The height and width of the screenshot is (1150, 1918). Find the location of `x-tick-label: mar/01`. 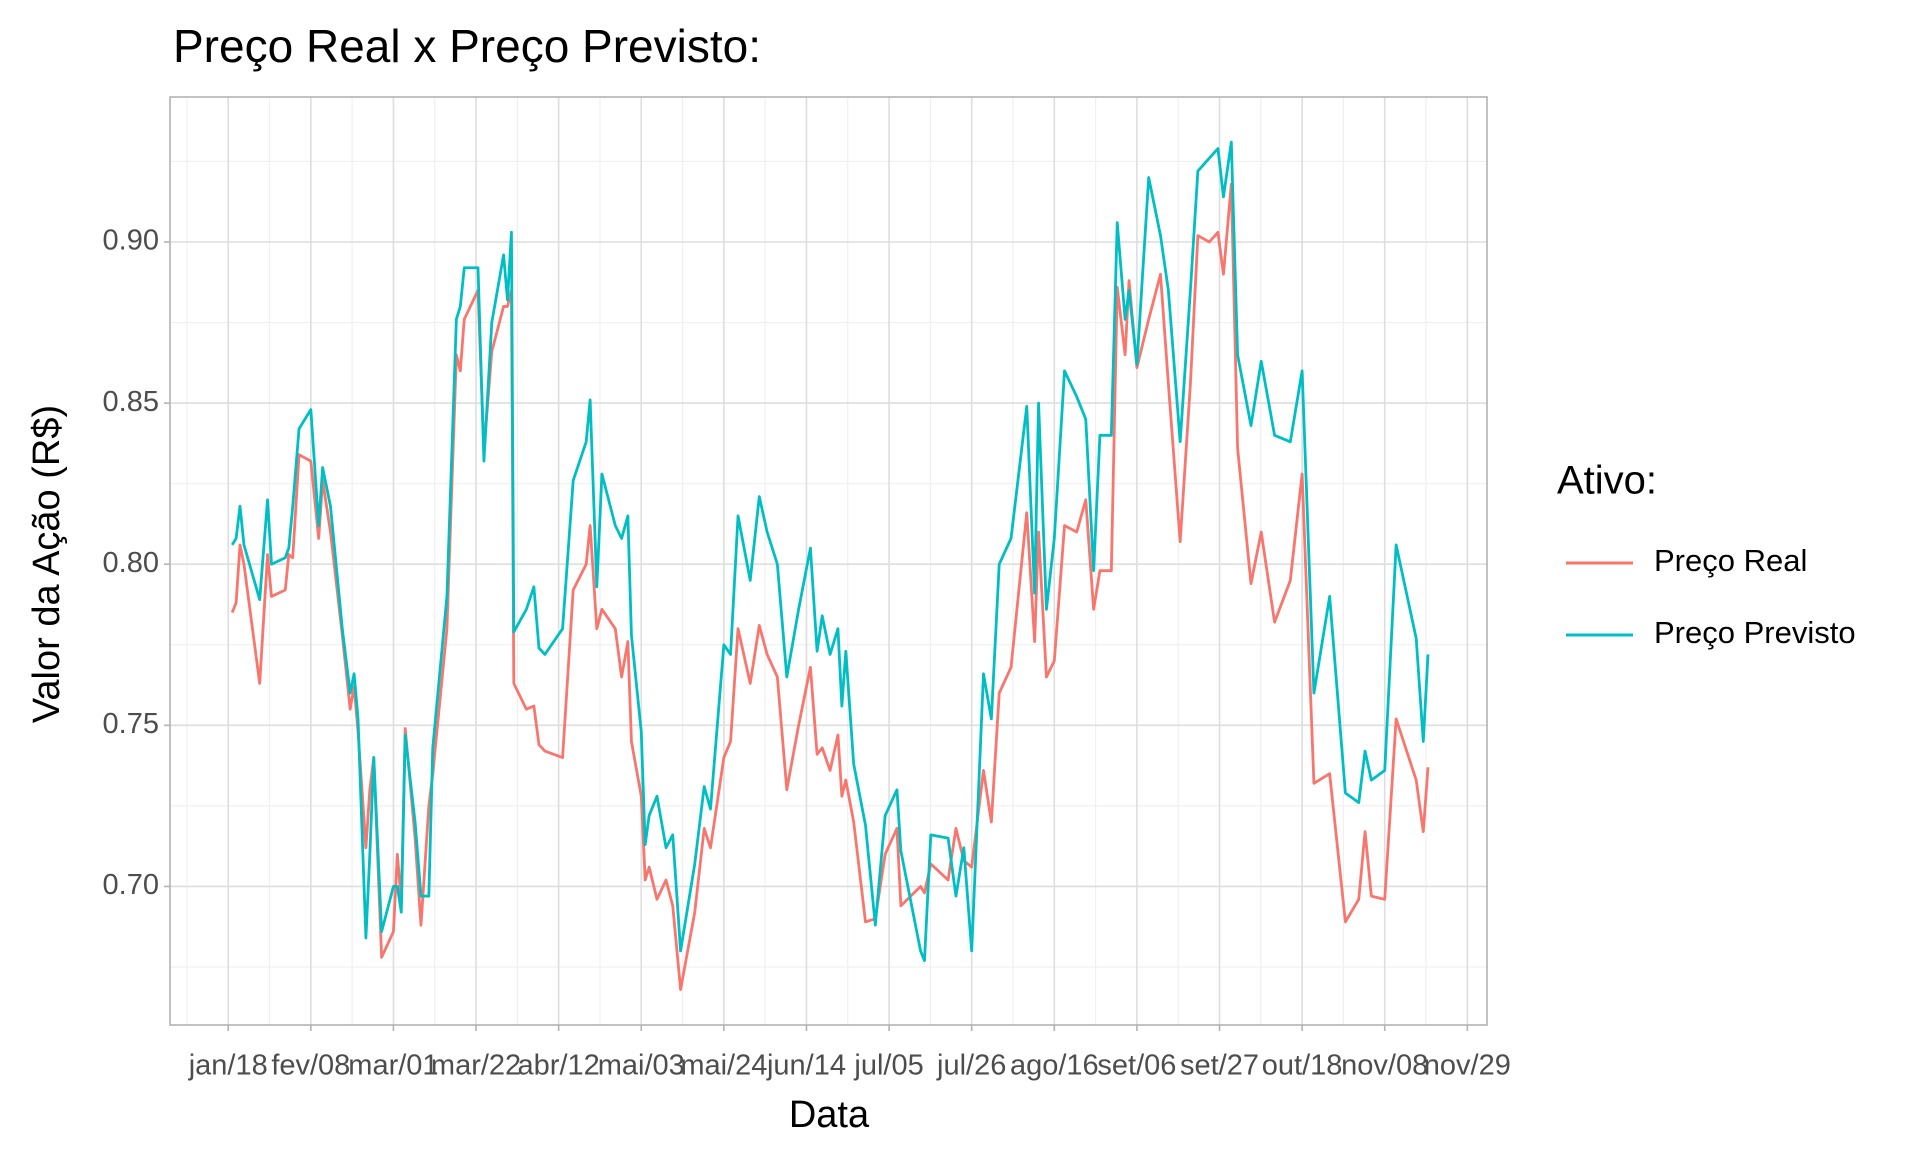

x-tick-label: mar/01 is located at coordinates (393, 1066).